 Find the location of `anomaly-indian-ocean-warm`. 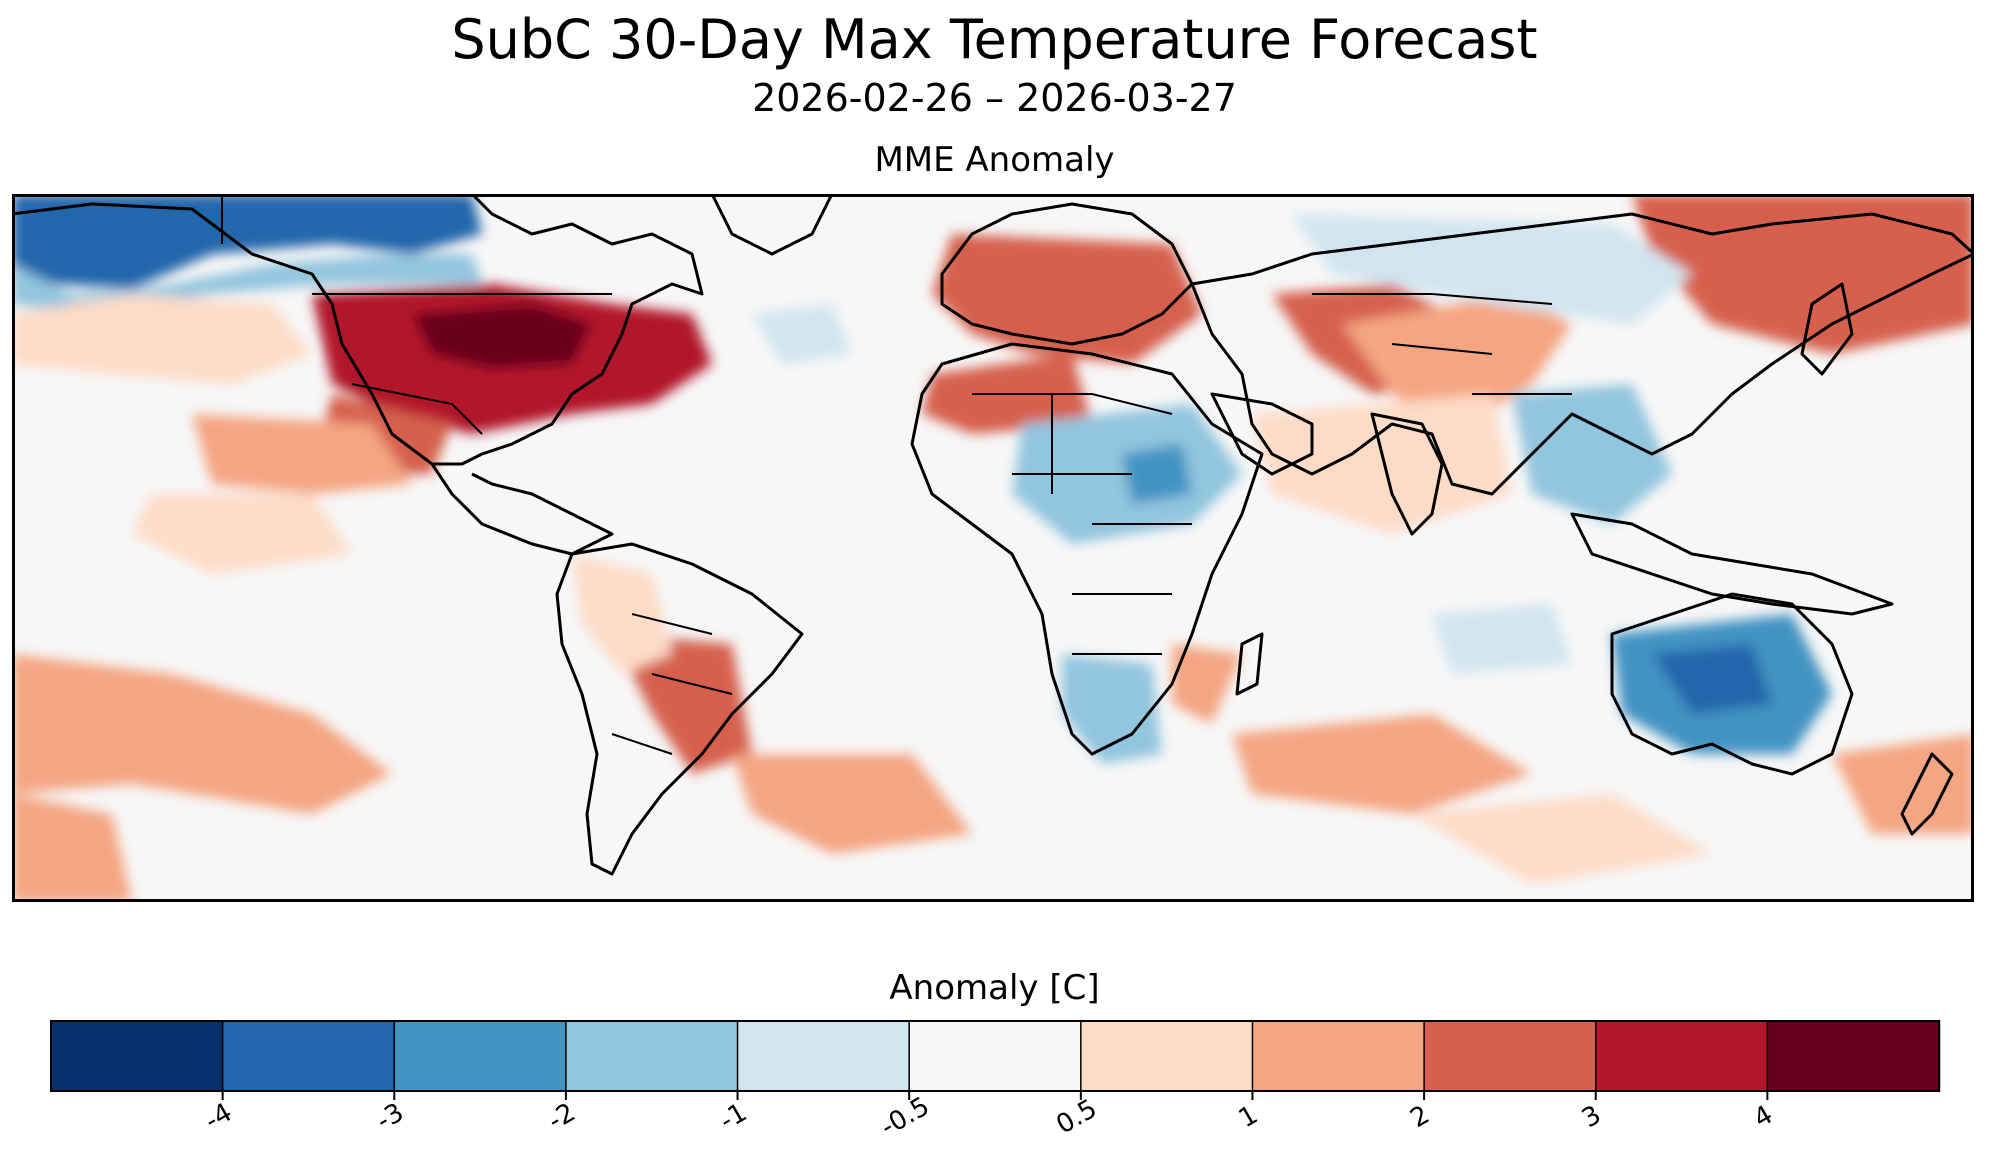

anomaly-indian-ocean-warm is located at coordinates (1382, 464).